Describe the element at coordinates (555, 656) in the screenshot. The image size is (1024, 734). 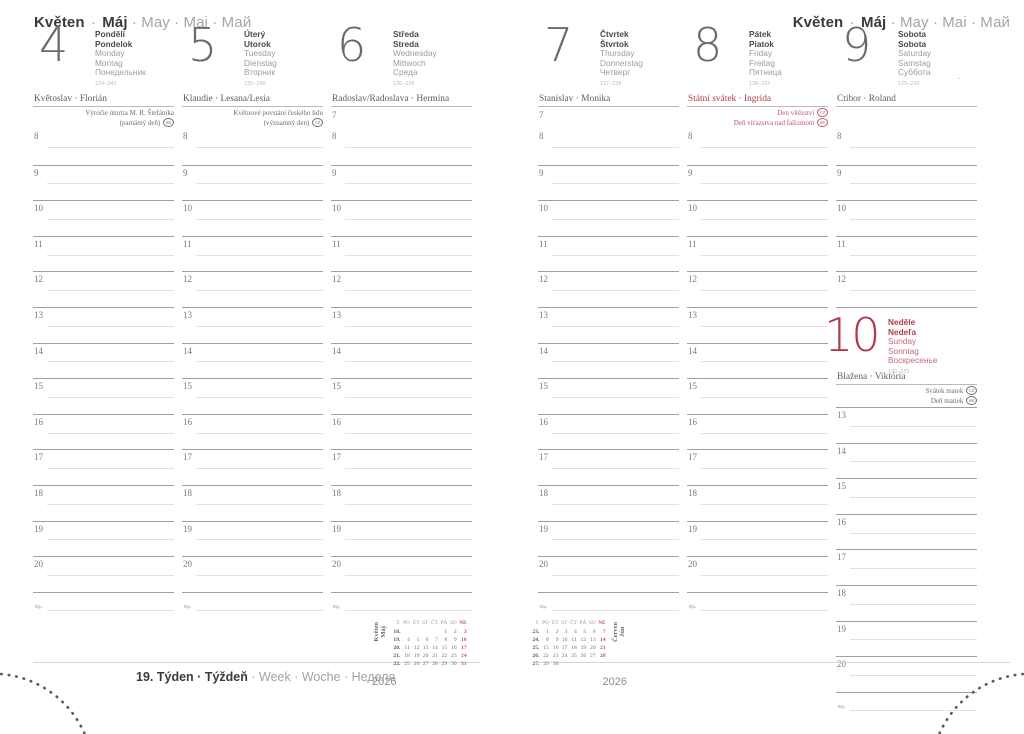
I see `mini-day-cell: 23` at that location.